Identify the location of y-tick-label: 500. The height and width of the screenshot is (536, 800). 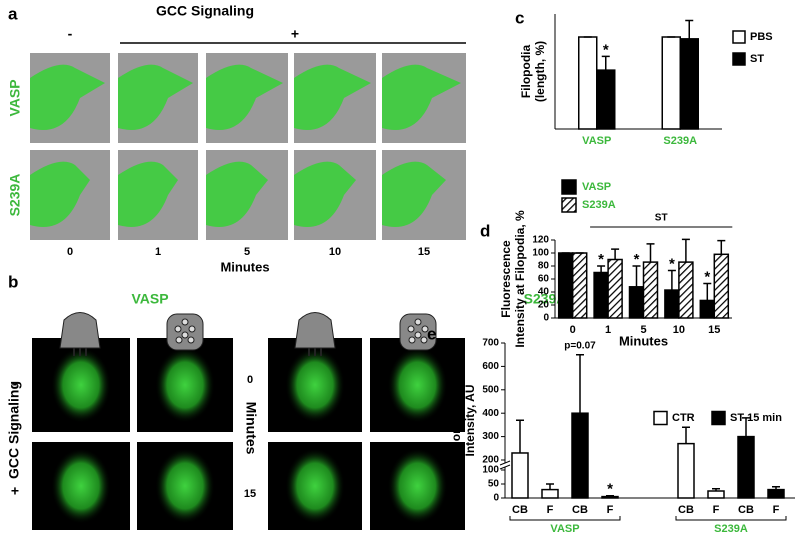
(490, 389).